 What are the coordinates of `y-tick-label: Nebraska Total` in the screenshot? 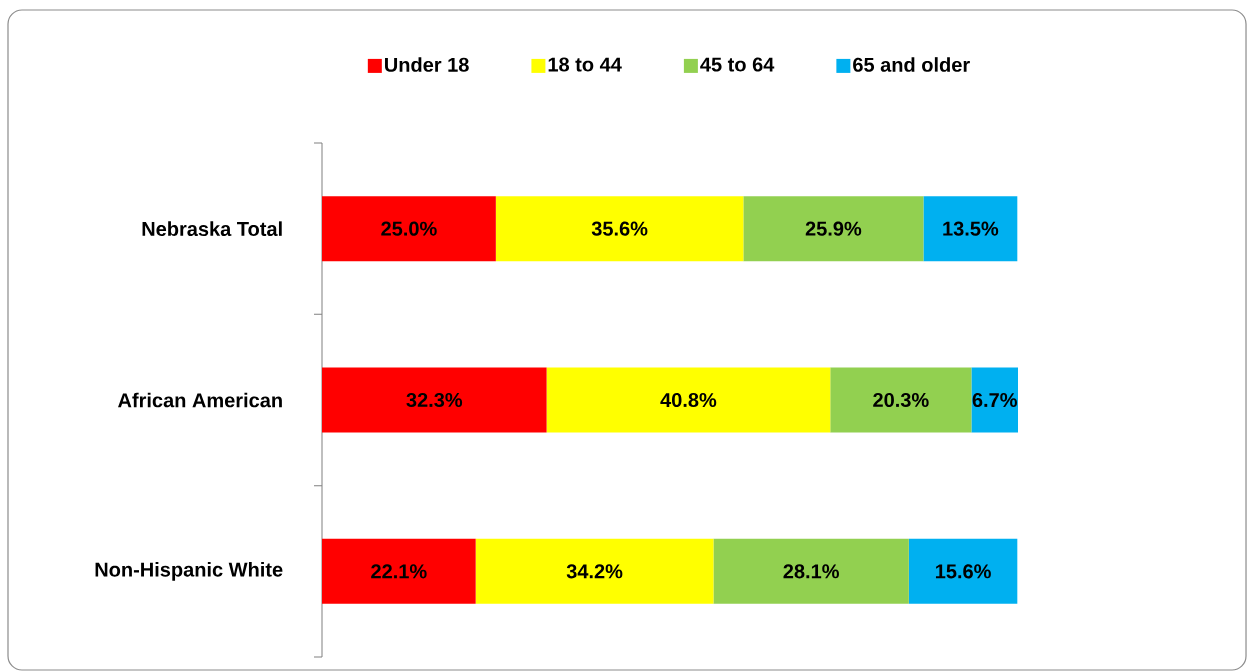 It's located at (212, 229).